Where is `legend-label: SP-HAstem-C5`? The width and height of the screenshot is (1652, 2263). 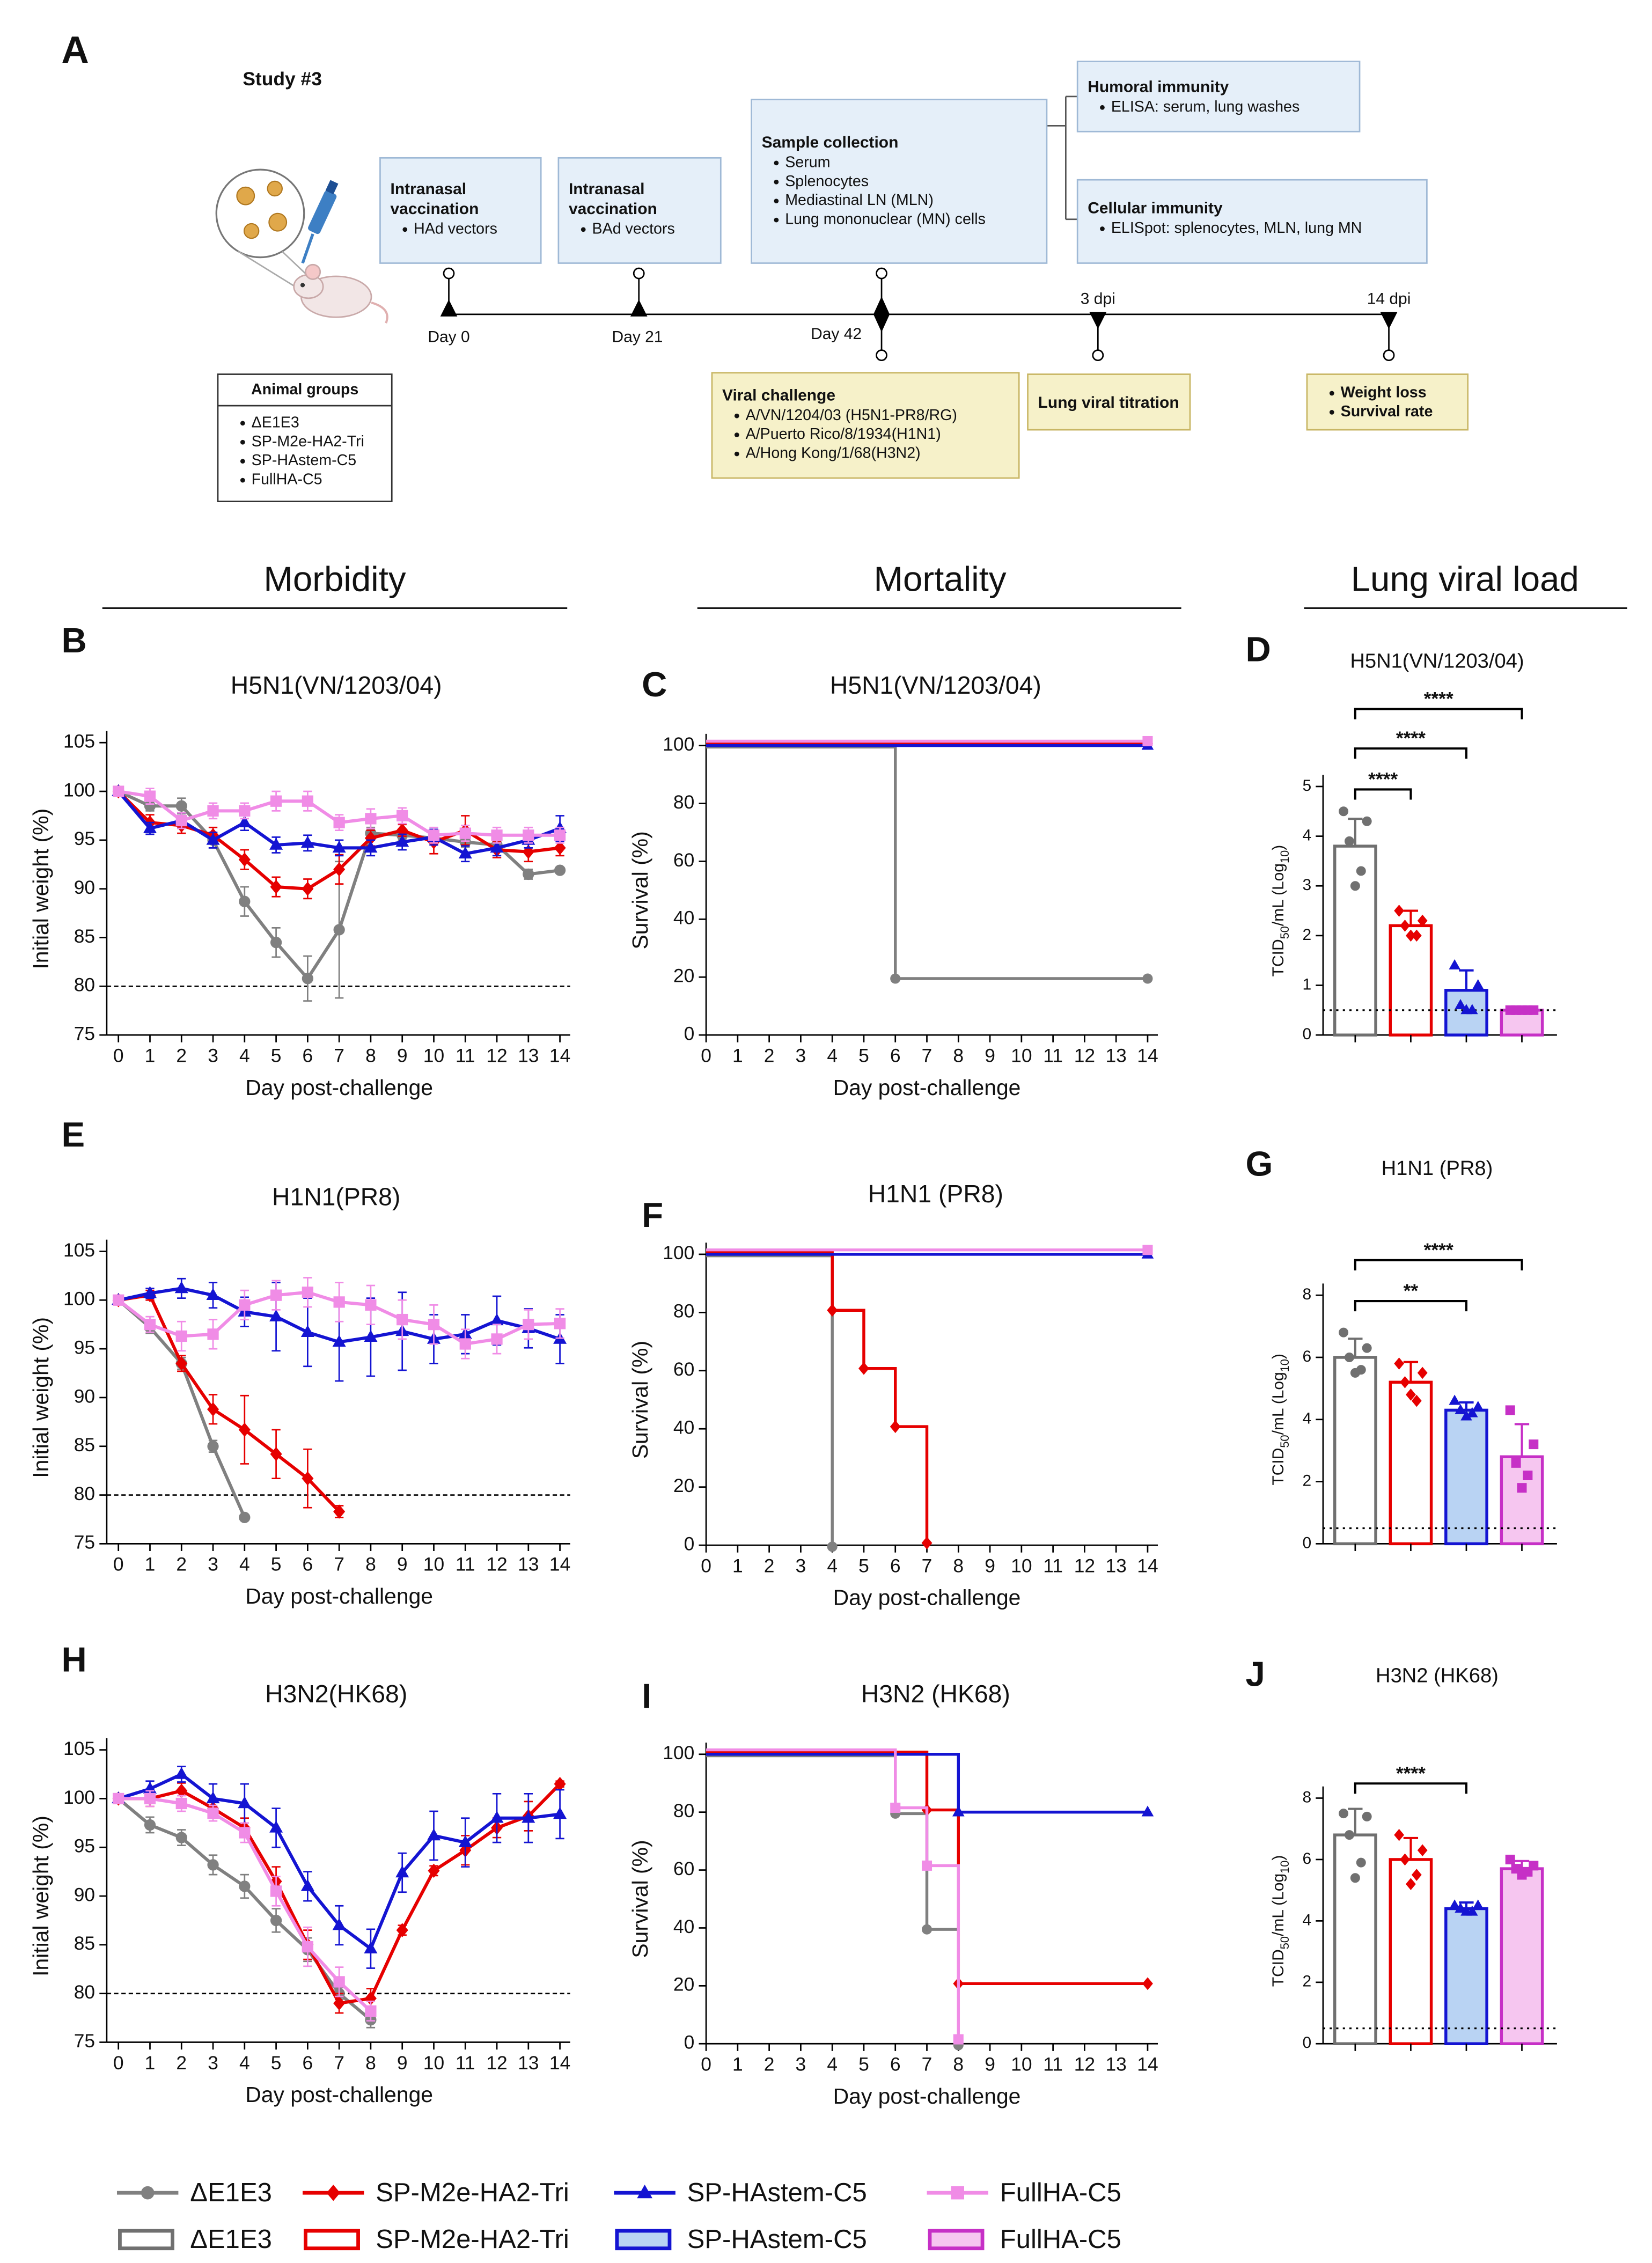 legend-label: SP-HAstem-C5 is located at coordinates (777, 2192).